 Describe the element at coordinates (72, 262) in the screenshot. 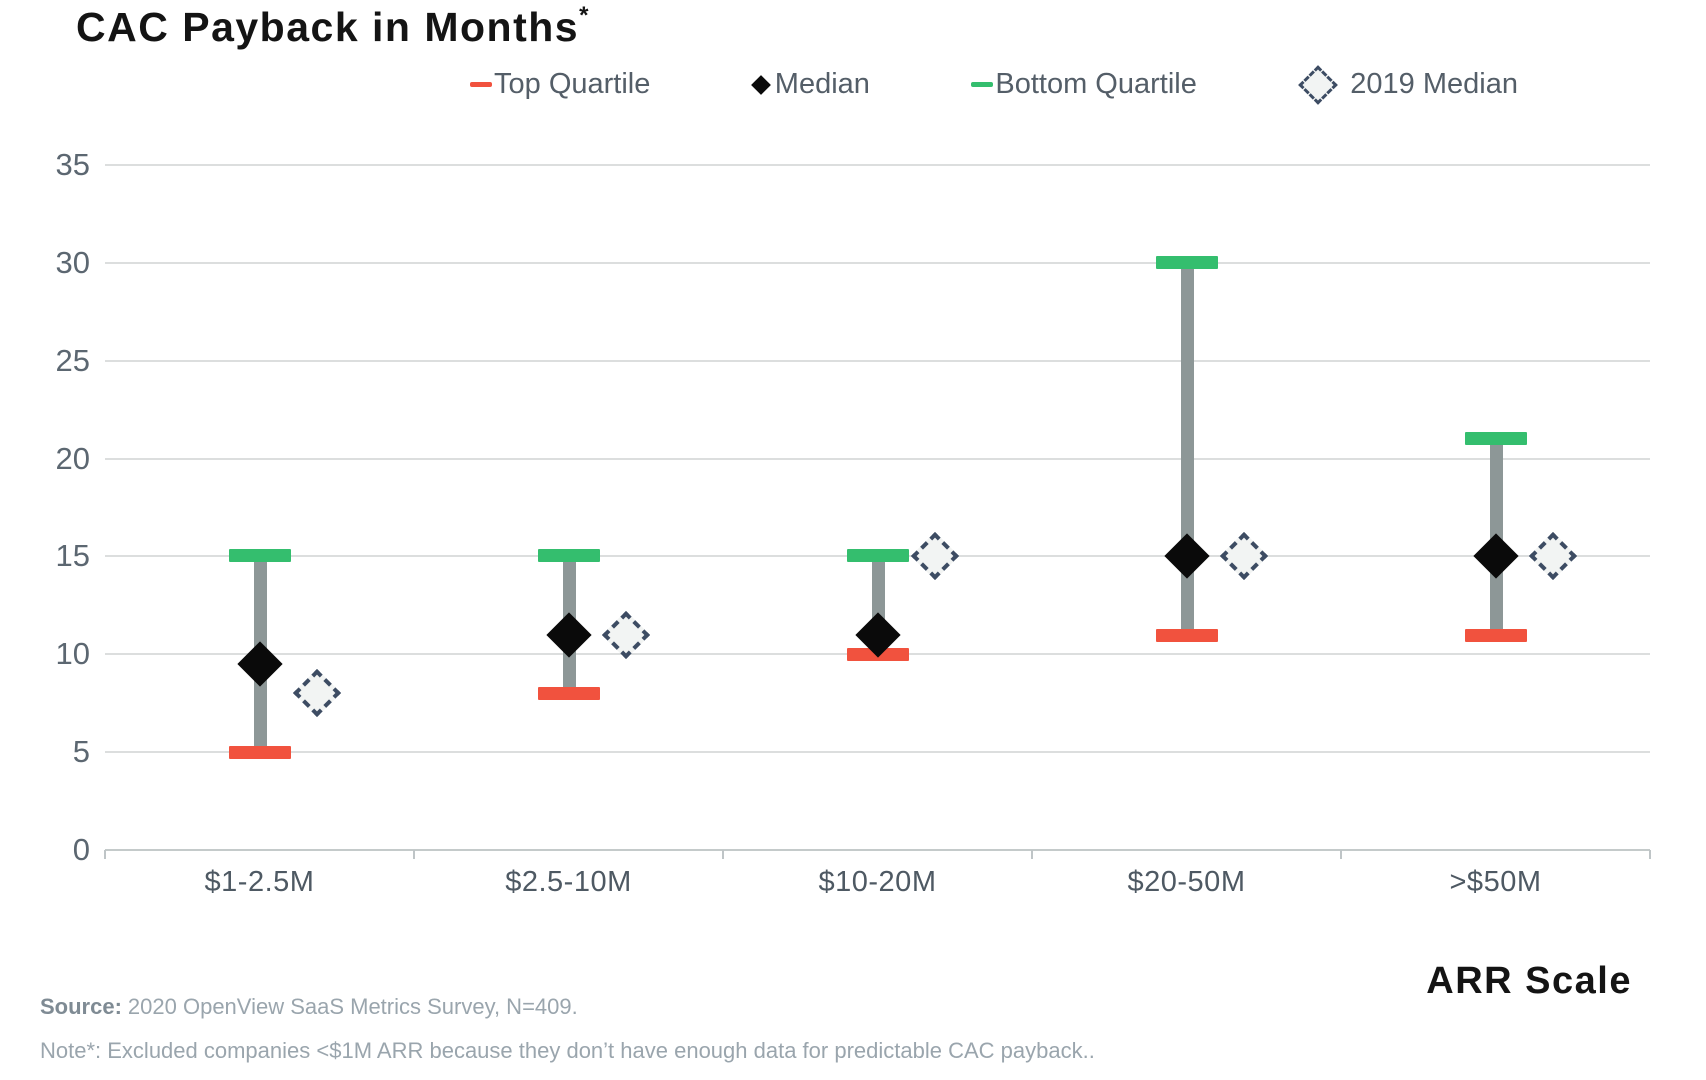

I see `y-axis-tick-label: 30` at that location.